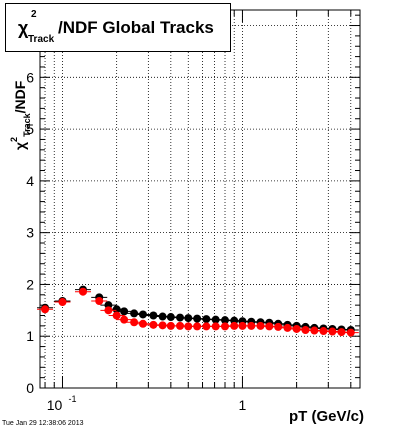 The image size is (400, 433). I want to click on timestamp: Tue Jan 29 12:38:06 2013, so click(43, 423).